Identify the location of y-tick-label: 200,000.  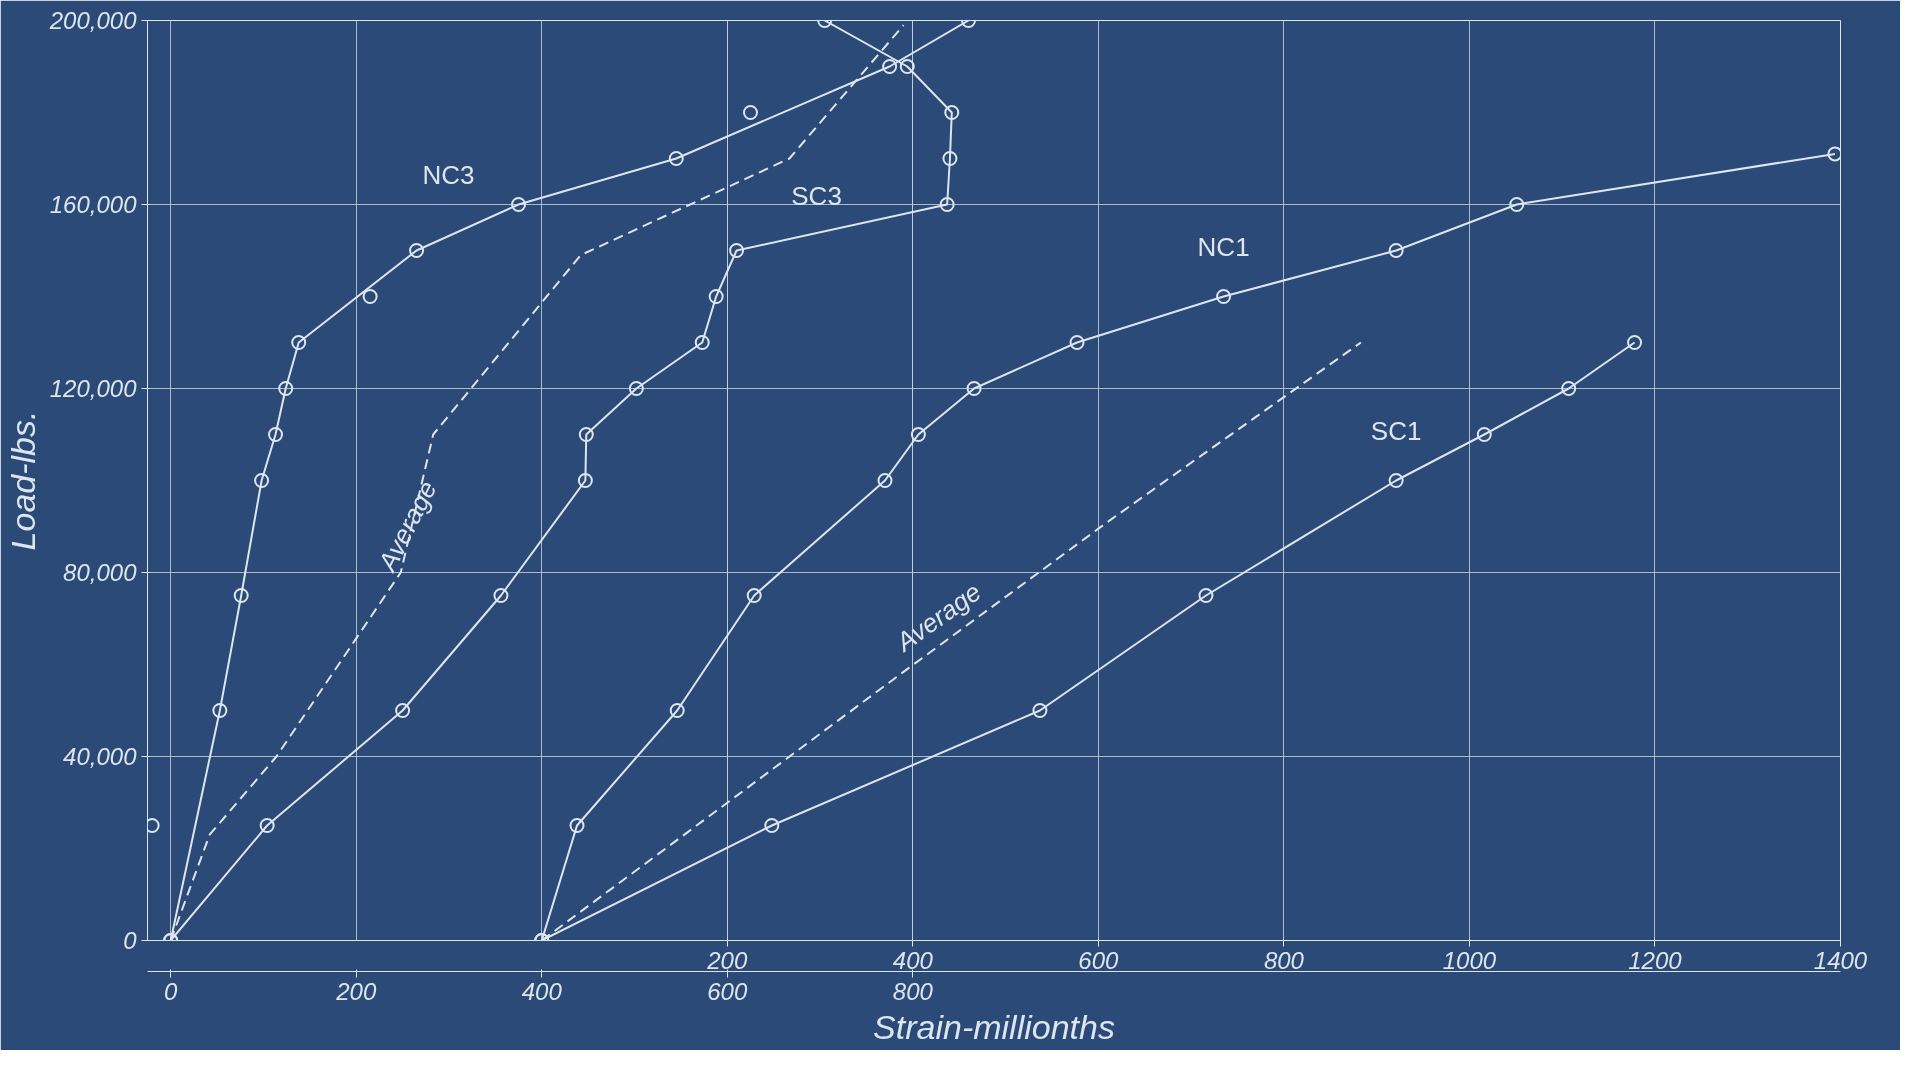
(93, 20).